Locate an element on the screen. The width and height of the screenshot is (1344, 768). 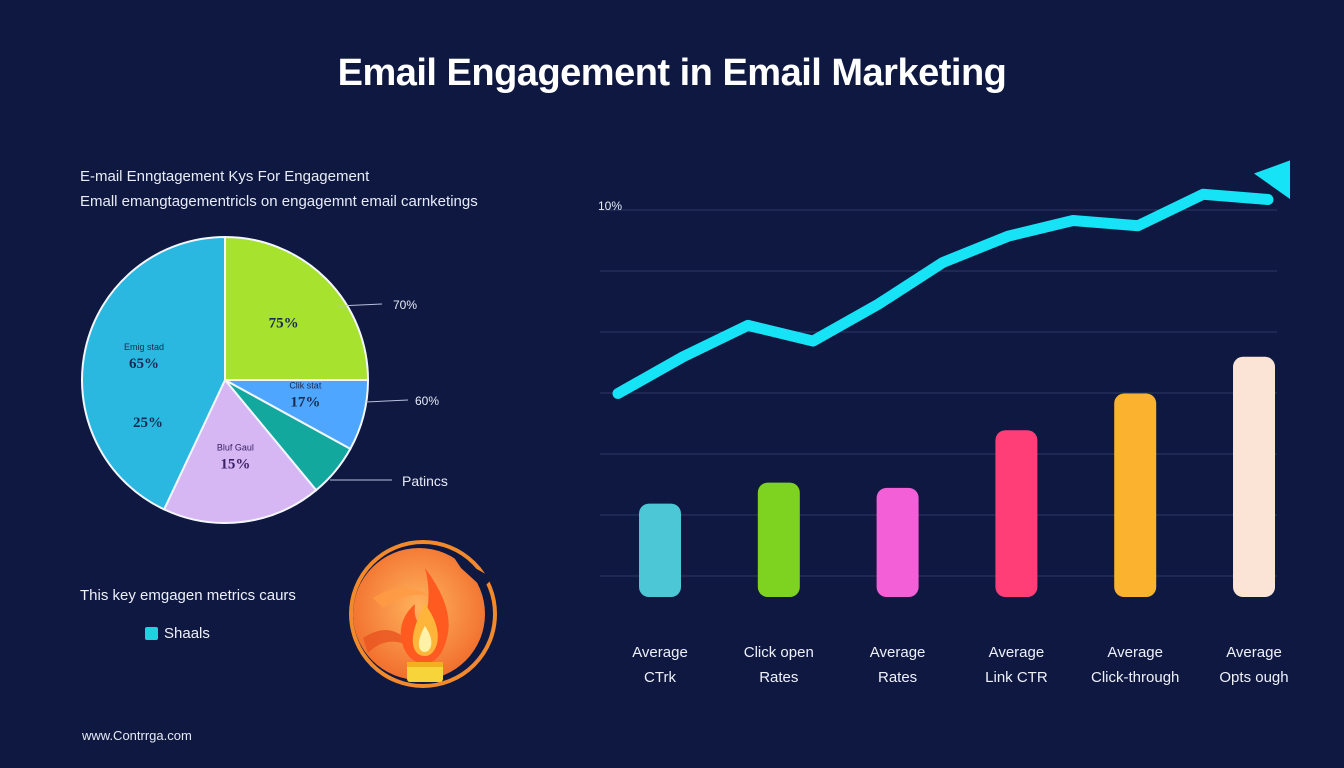
y-tick-label: 10% is located at coordinates (610, 206).